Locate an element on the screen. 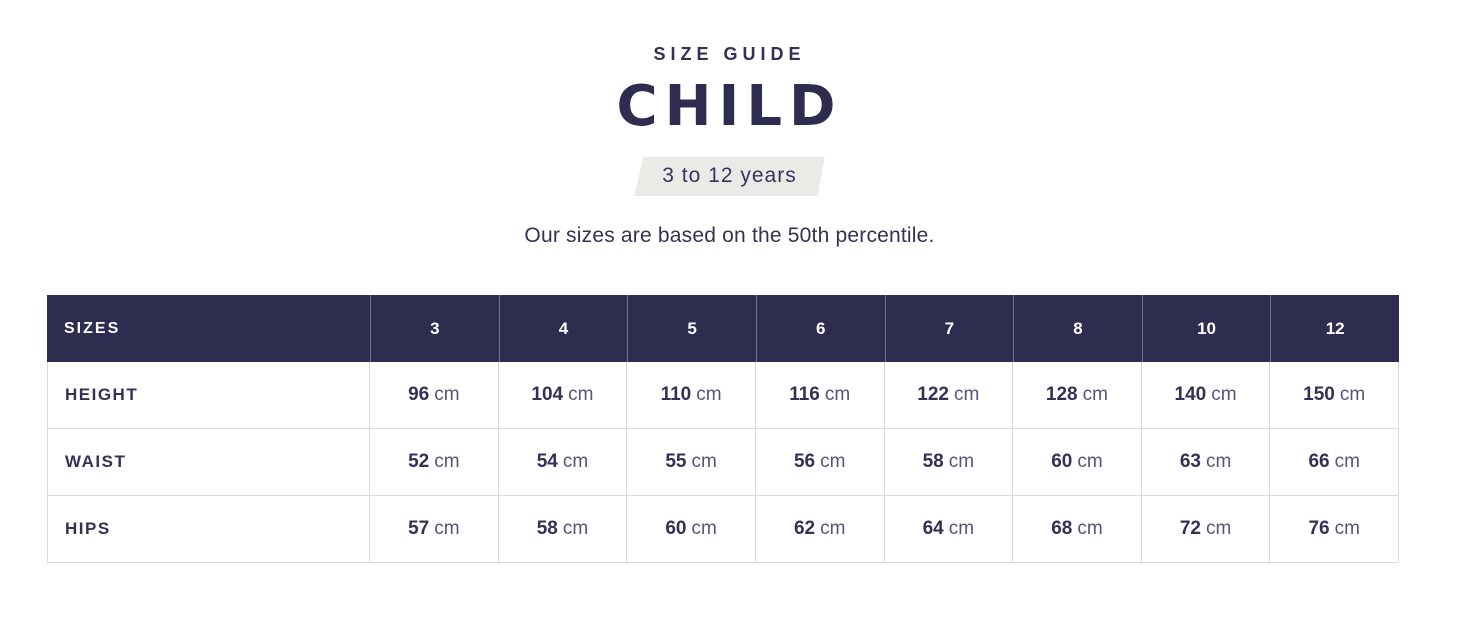 The height and width of the screenshot is (624, 1459). size-col-header: 5 is located at coordinates (691, 328).